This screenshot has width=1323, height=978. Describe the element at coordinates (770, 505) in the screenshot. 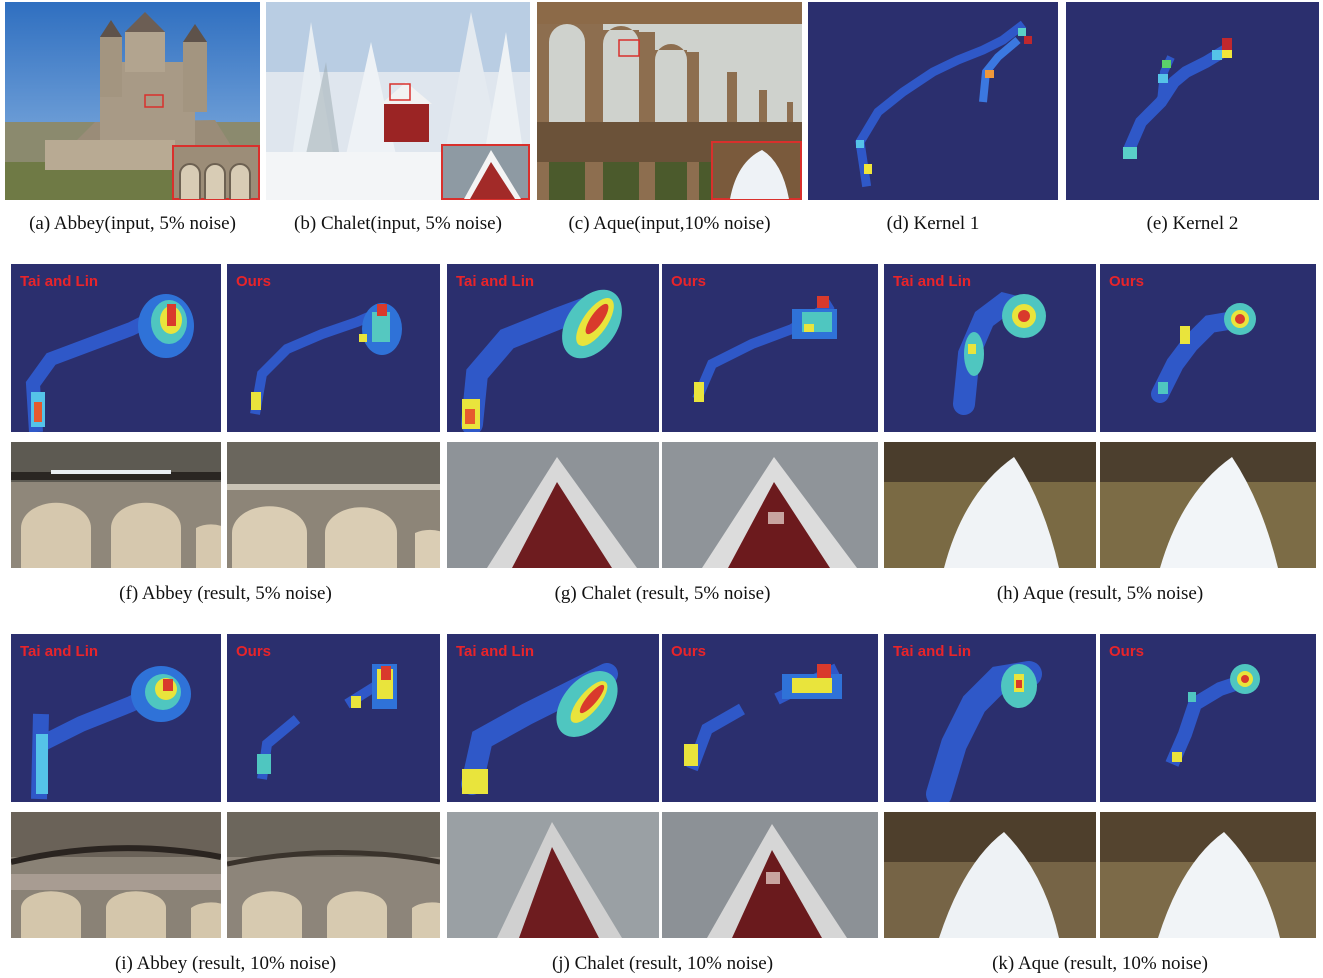

I see `chalet-5-ours-crop` at that location.